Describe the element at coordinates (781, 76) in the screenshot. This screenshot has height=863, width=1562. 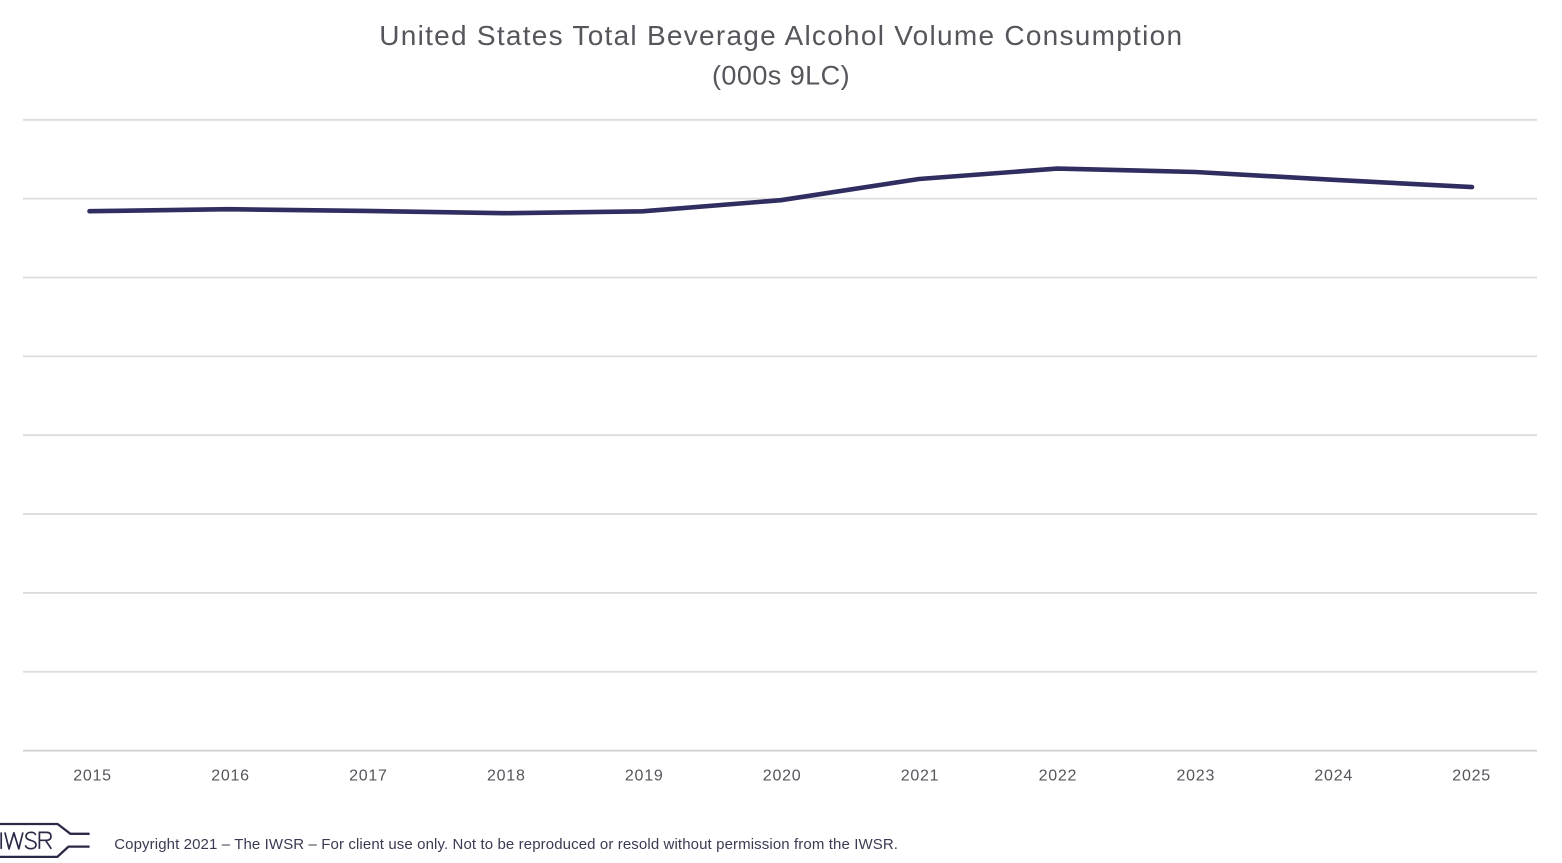
I see `svg-text: (000s 9LC)` at that location.